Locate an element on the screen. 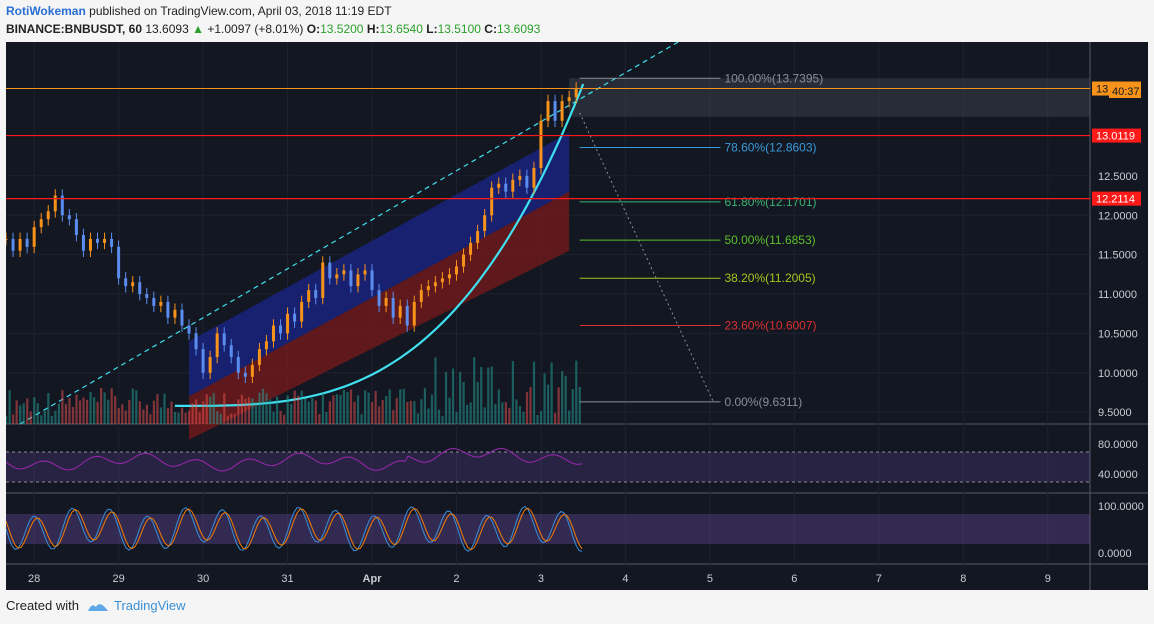 Image resolution: width=1154 pixels, height=624 pixels. tradingview-brand: TradingView is located at coordinates (136, 605).